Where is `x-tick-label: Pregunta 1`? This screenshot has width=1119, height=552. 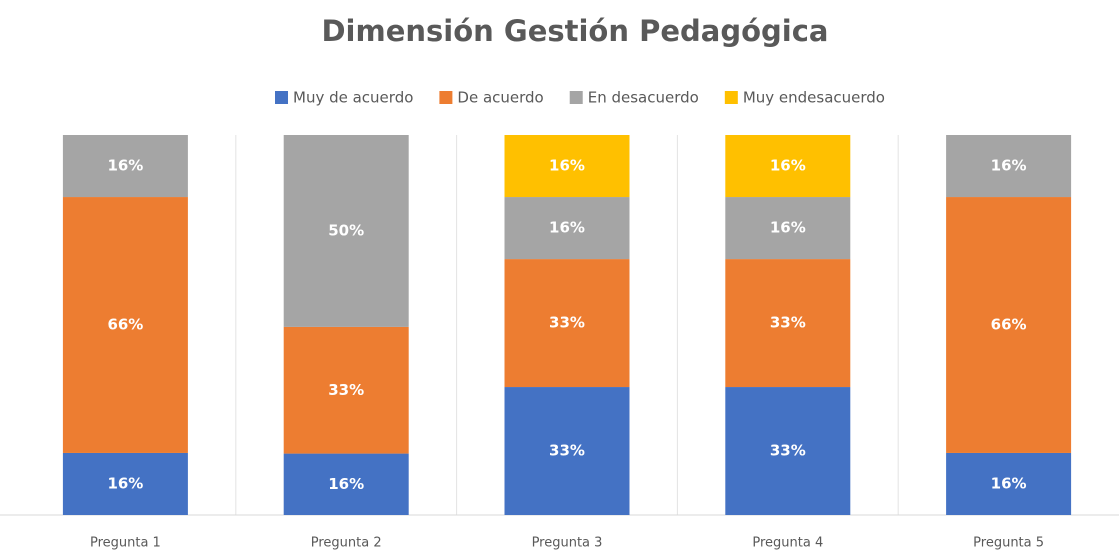
x-tick-label: Pregunta 1 is located at coordinates (125, 543).